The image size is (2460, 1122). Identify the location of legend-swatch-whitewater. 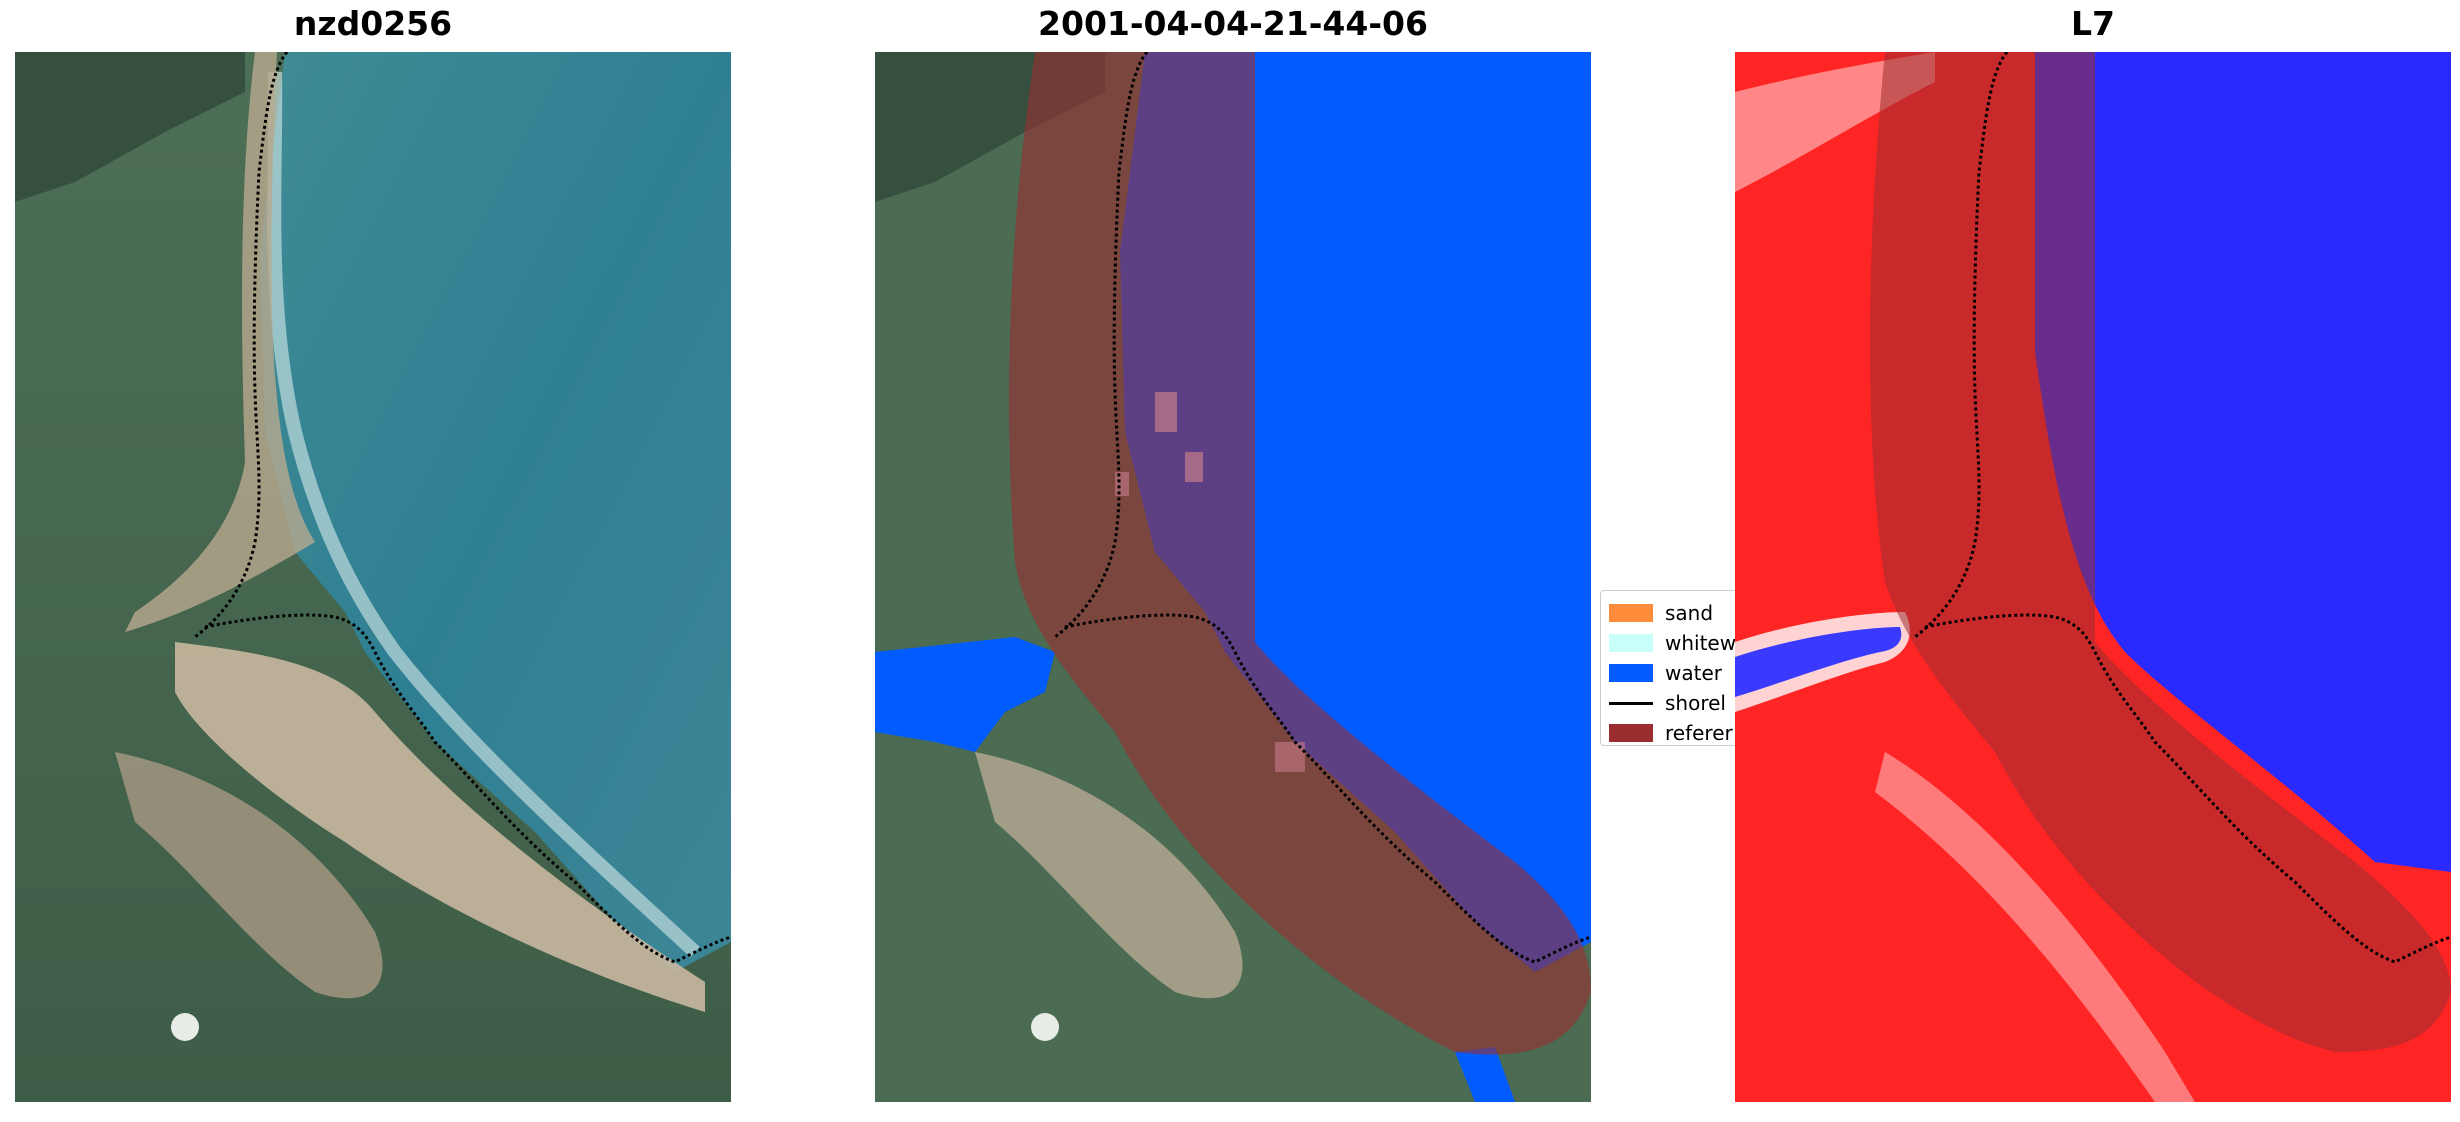
(1631, 643).